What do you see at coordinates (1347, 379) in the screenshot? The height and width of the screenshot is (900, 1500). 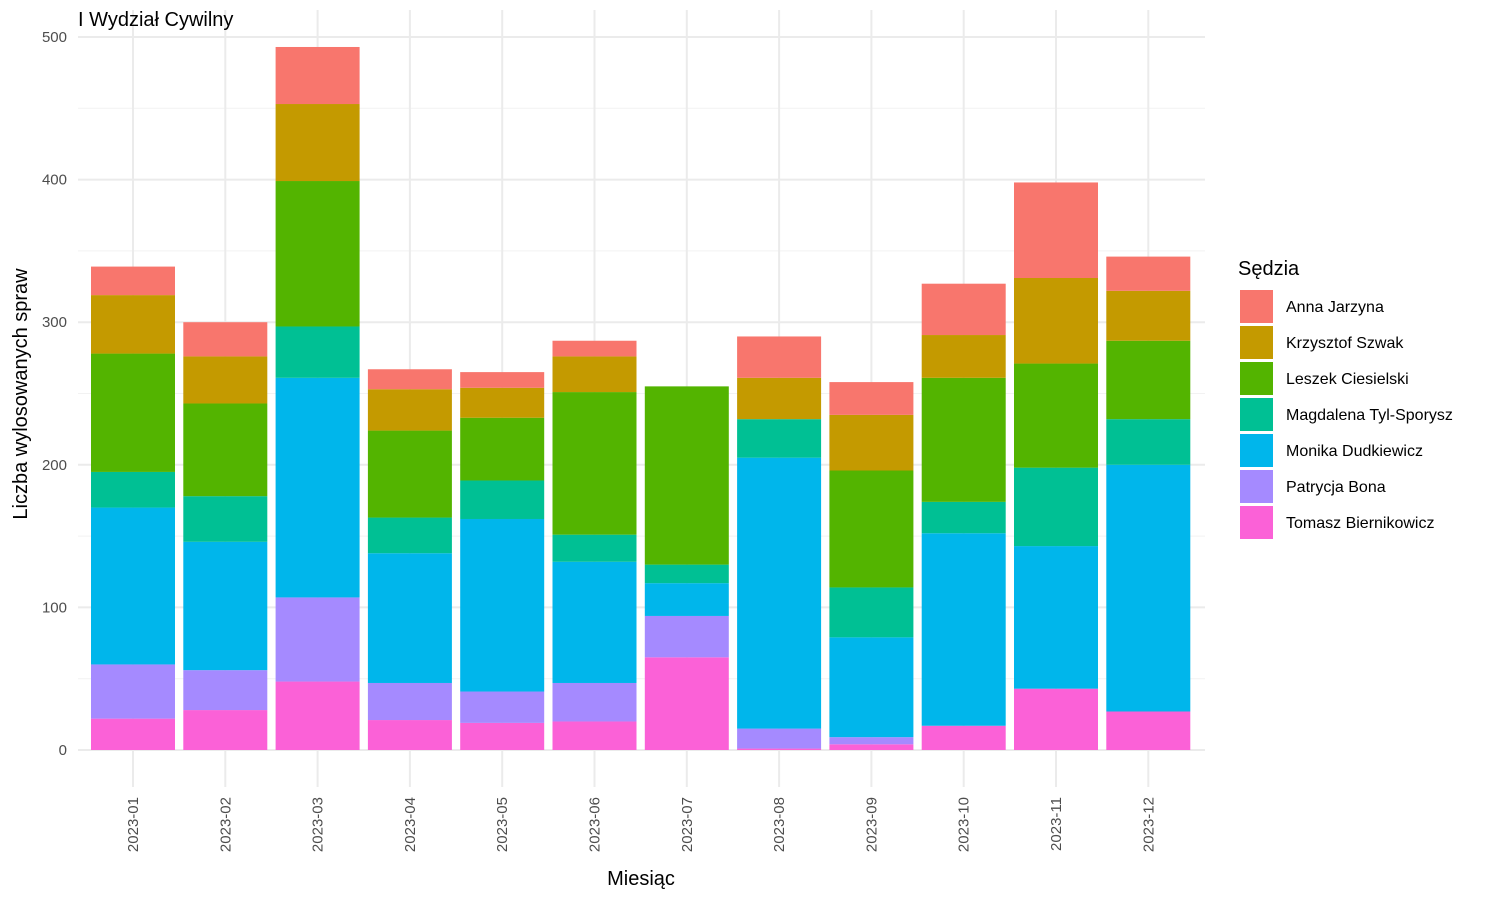 I see `legend-label: Leszek Ciesielski` at bounding box center [1347, 379].